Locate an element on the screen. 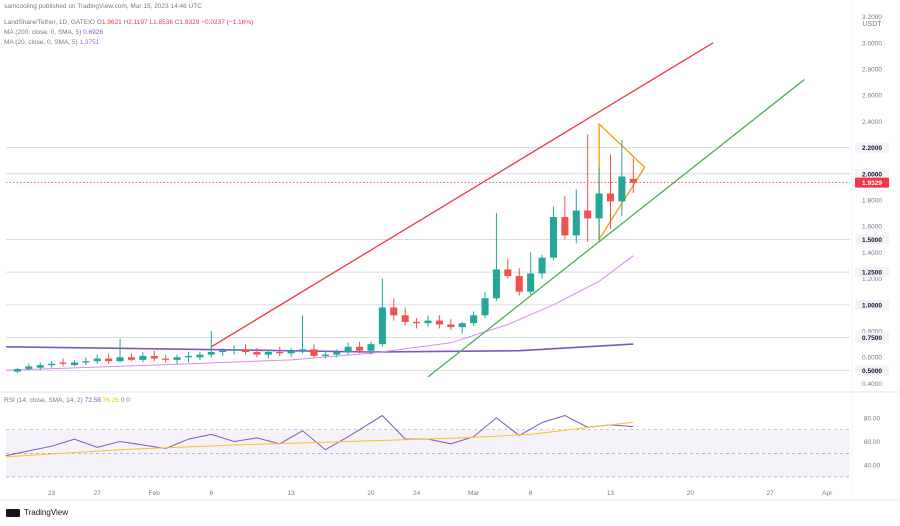 This screenshot has height=526, width=900. close-value: 1.9329 is located at coordinates (189, 22).